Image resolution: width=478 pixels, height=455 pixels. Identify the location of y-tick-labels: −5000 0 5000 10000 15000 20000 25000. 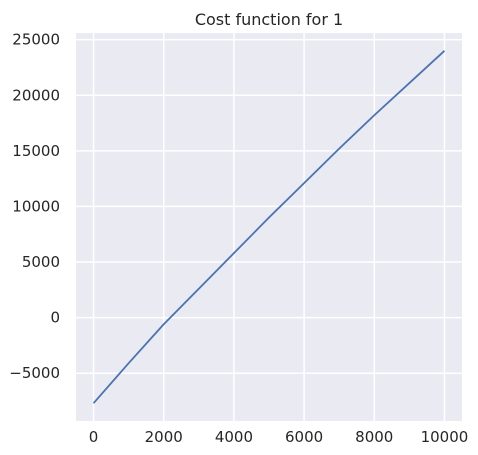
(34, 207).